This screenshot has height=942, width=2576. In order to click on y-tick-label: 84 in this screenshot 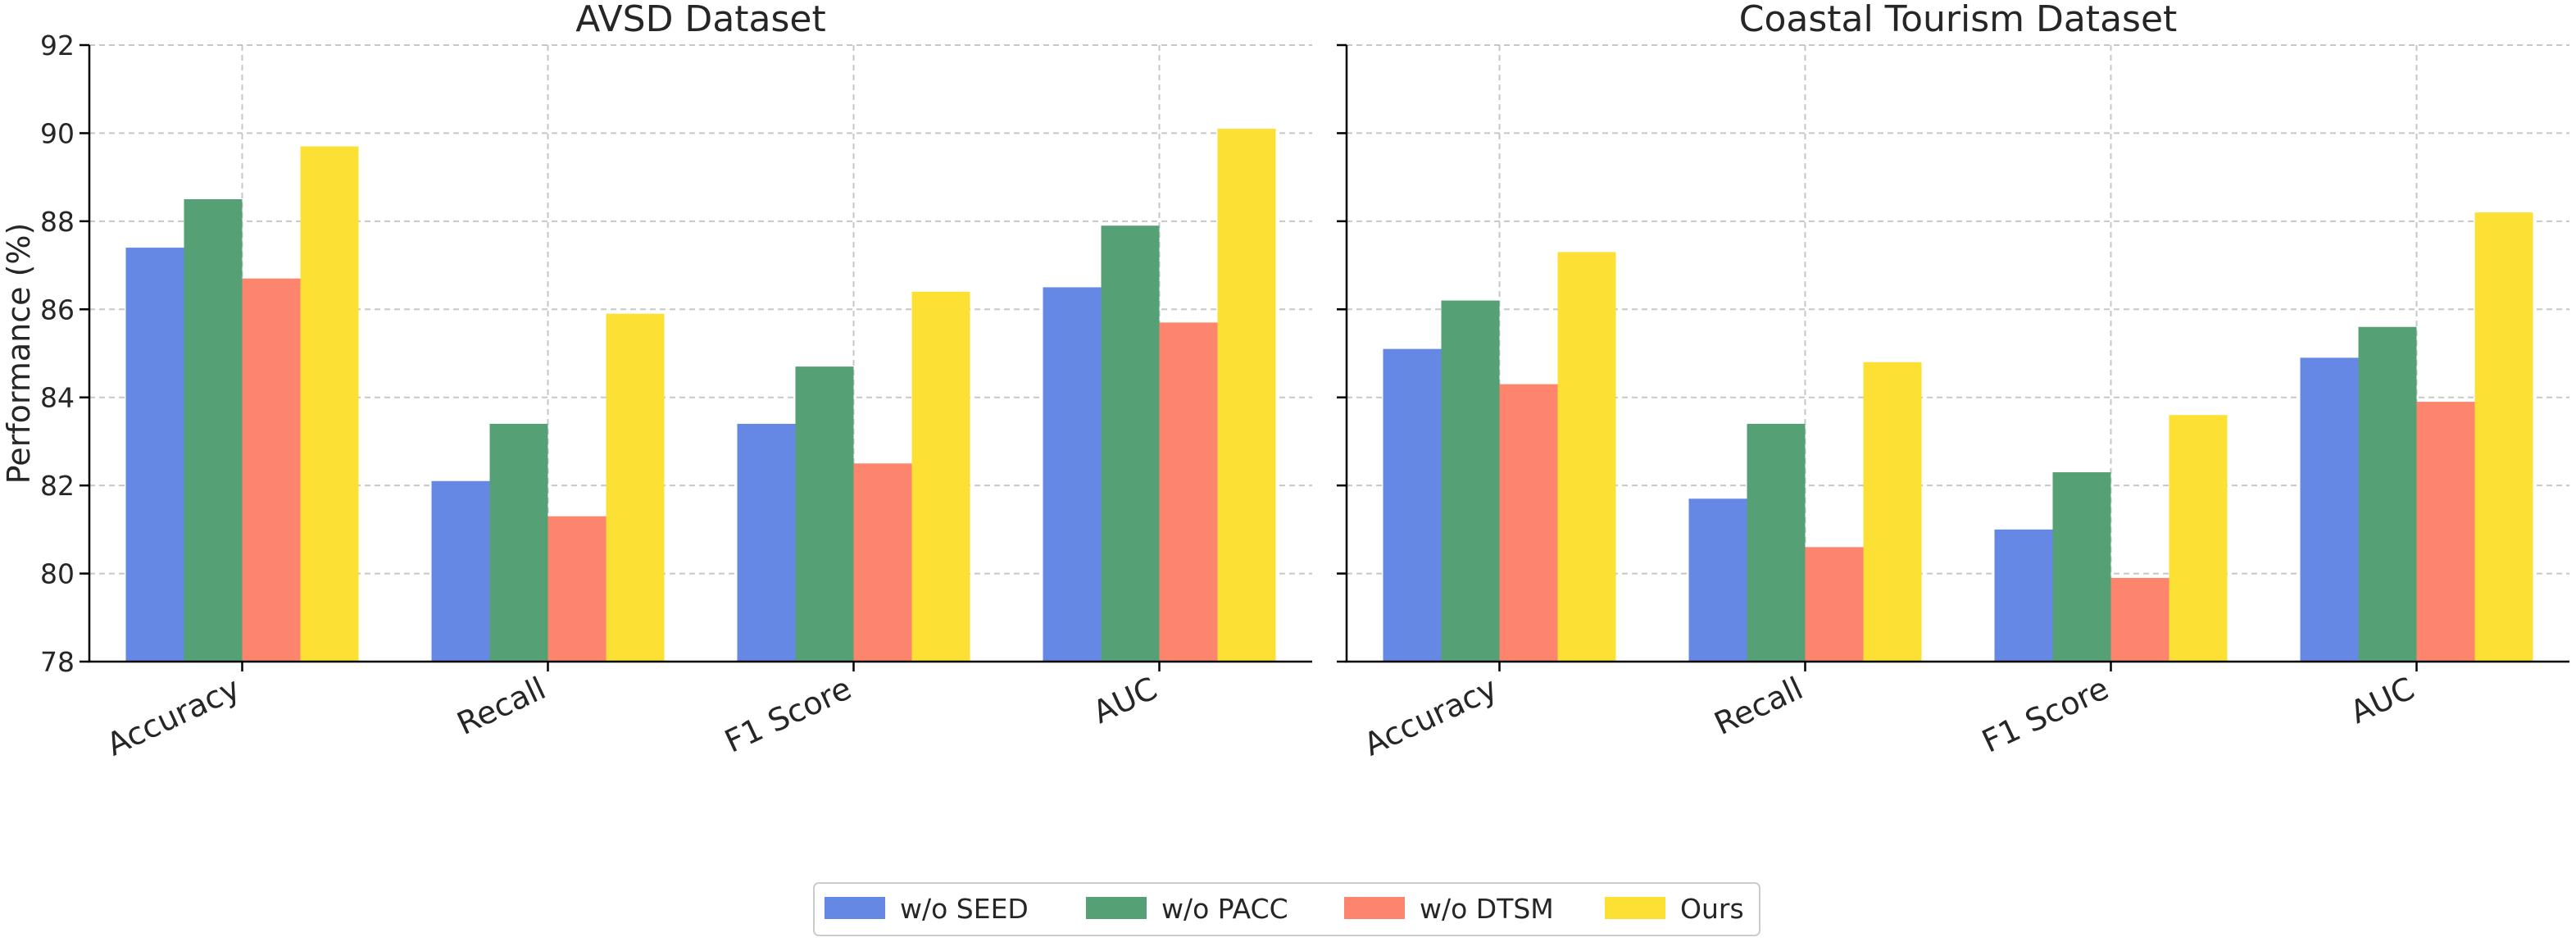, I will do `click(57, 398)`.